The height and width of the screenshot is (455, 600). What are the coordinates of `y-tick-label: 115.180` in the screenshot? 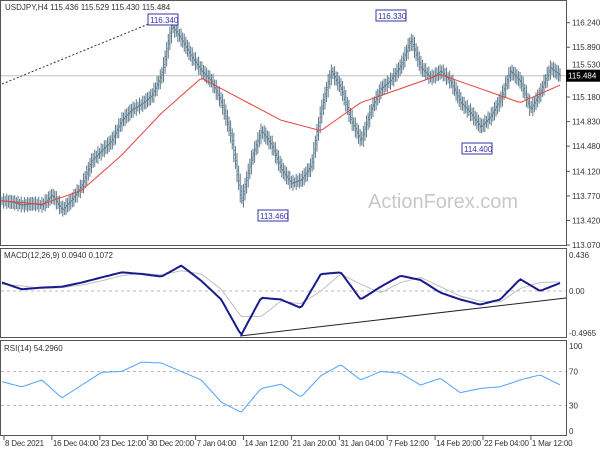 It's located at (586, 97).